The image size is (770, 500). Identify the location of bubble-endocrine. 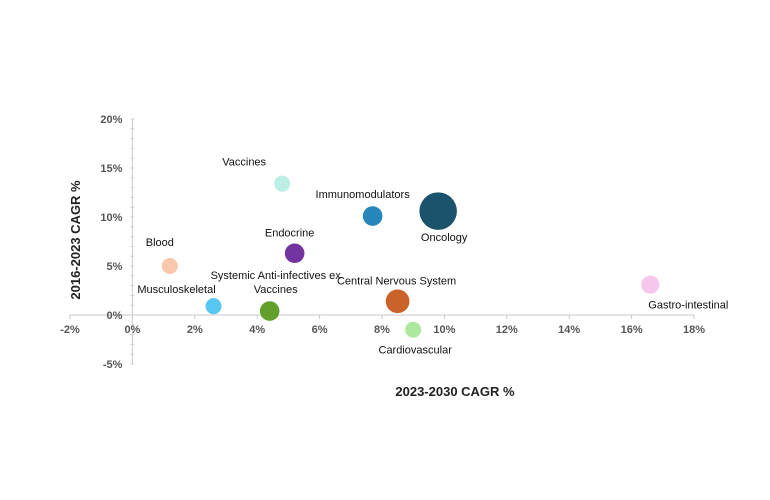
(294, 253).